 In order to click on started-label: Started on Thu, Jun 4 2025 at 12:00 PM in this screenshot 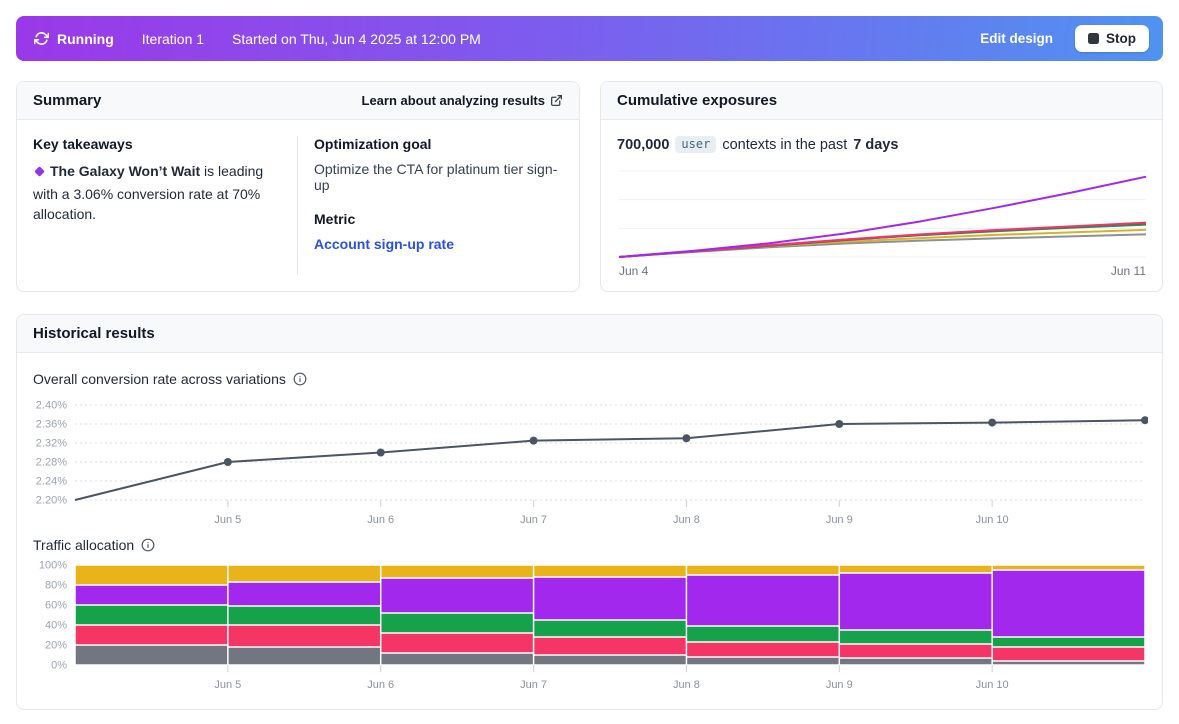, I will do `click(356, 38)`.